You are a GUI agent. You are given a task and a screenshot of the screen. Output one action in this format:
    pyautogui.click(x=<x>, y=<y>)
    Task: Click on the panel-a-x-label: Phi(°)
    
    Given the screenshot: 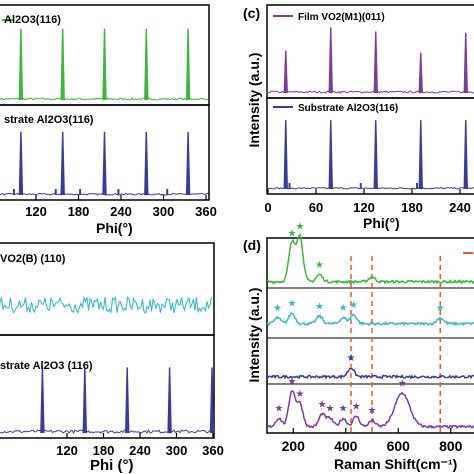 What is the action you would take?
    pyautogui.click(x=114, y=228)
    